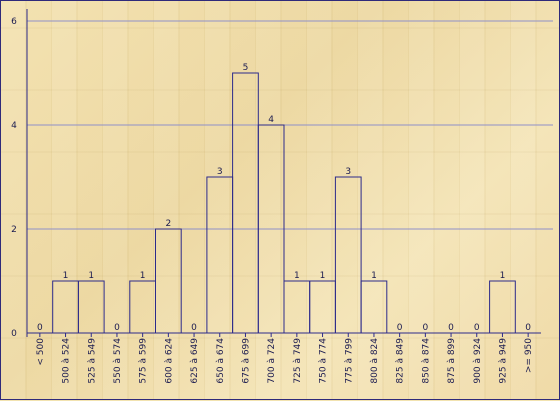 The image size is (560, 401). Describe the element at coordinates (272, 361) in the screenshot. I see `x-category-label: 700 à 724` at that location.